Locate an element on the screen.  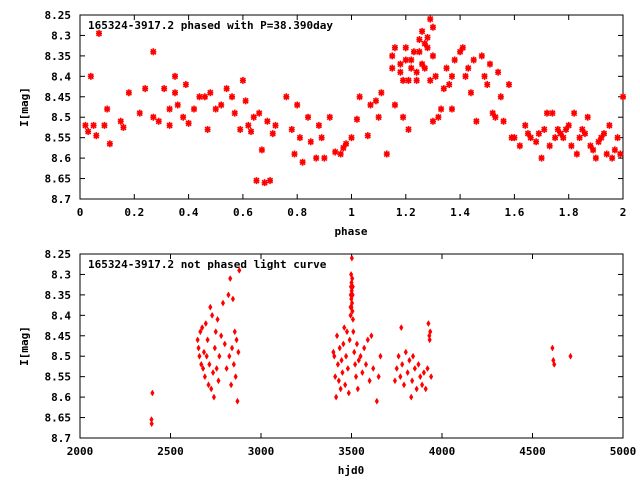
y-tick-label: 8.65 is located at coordinates (58, 179).